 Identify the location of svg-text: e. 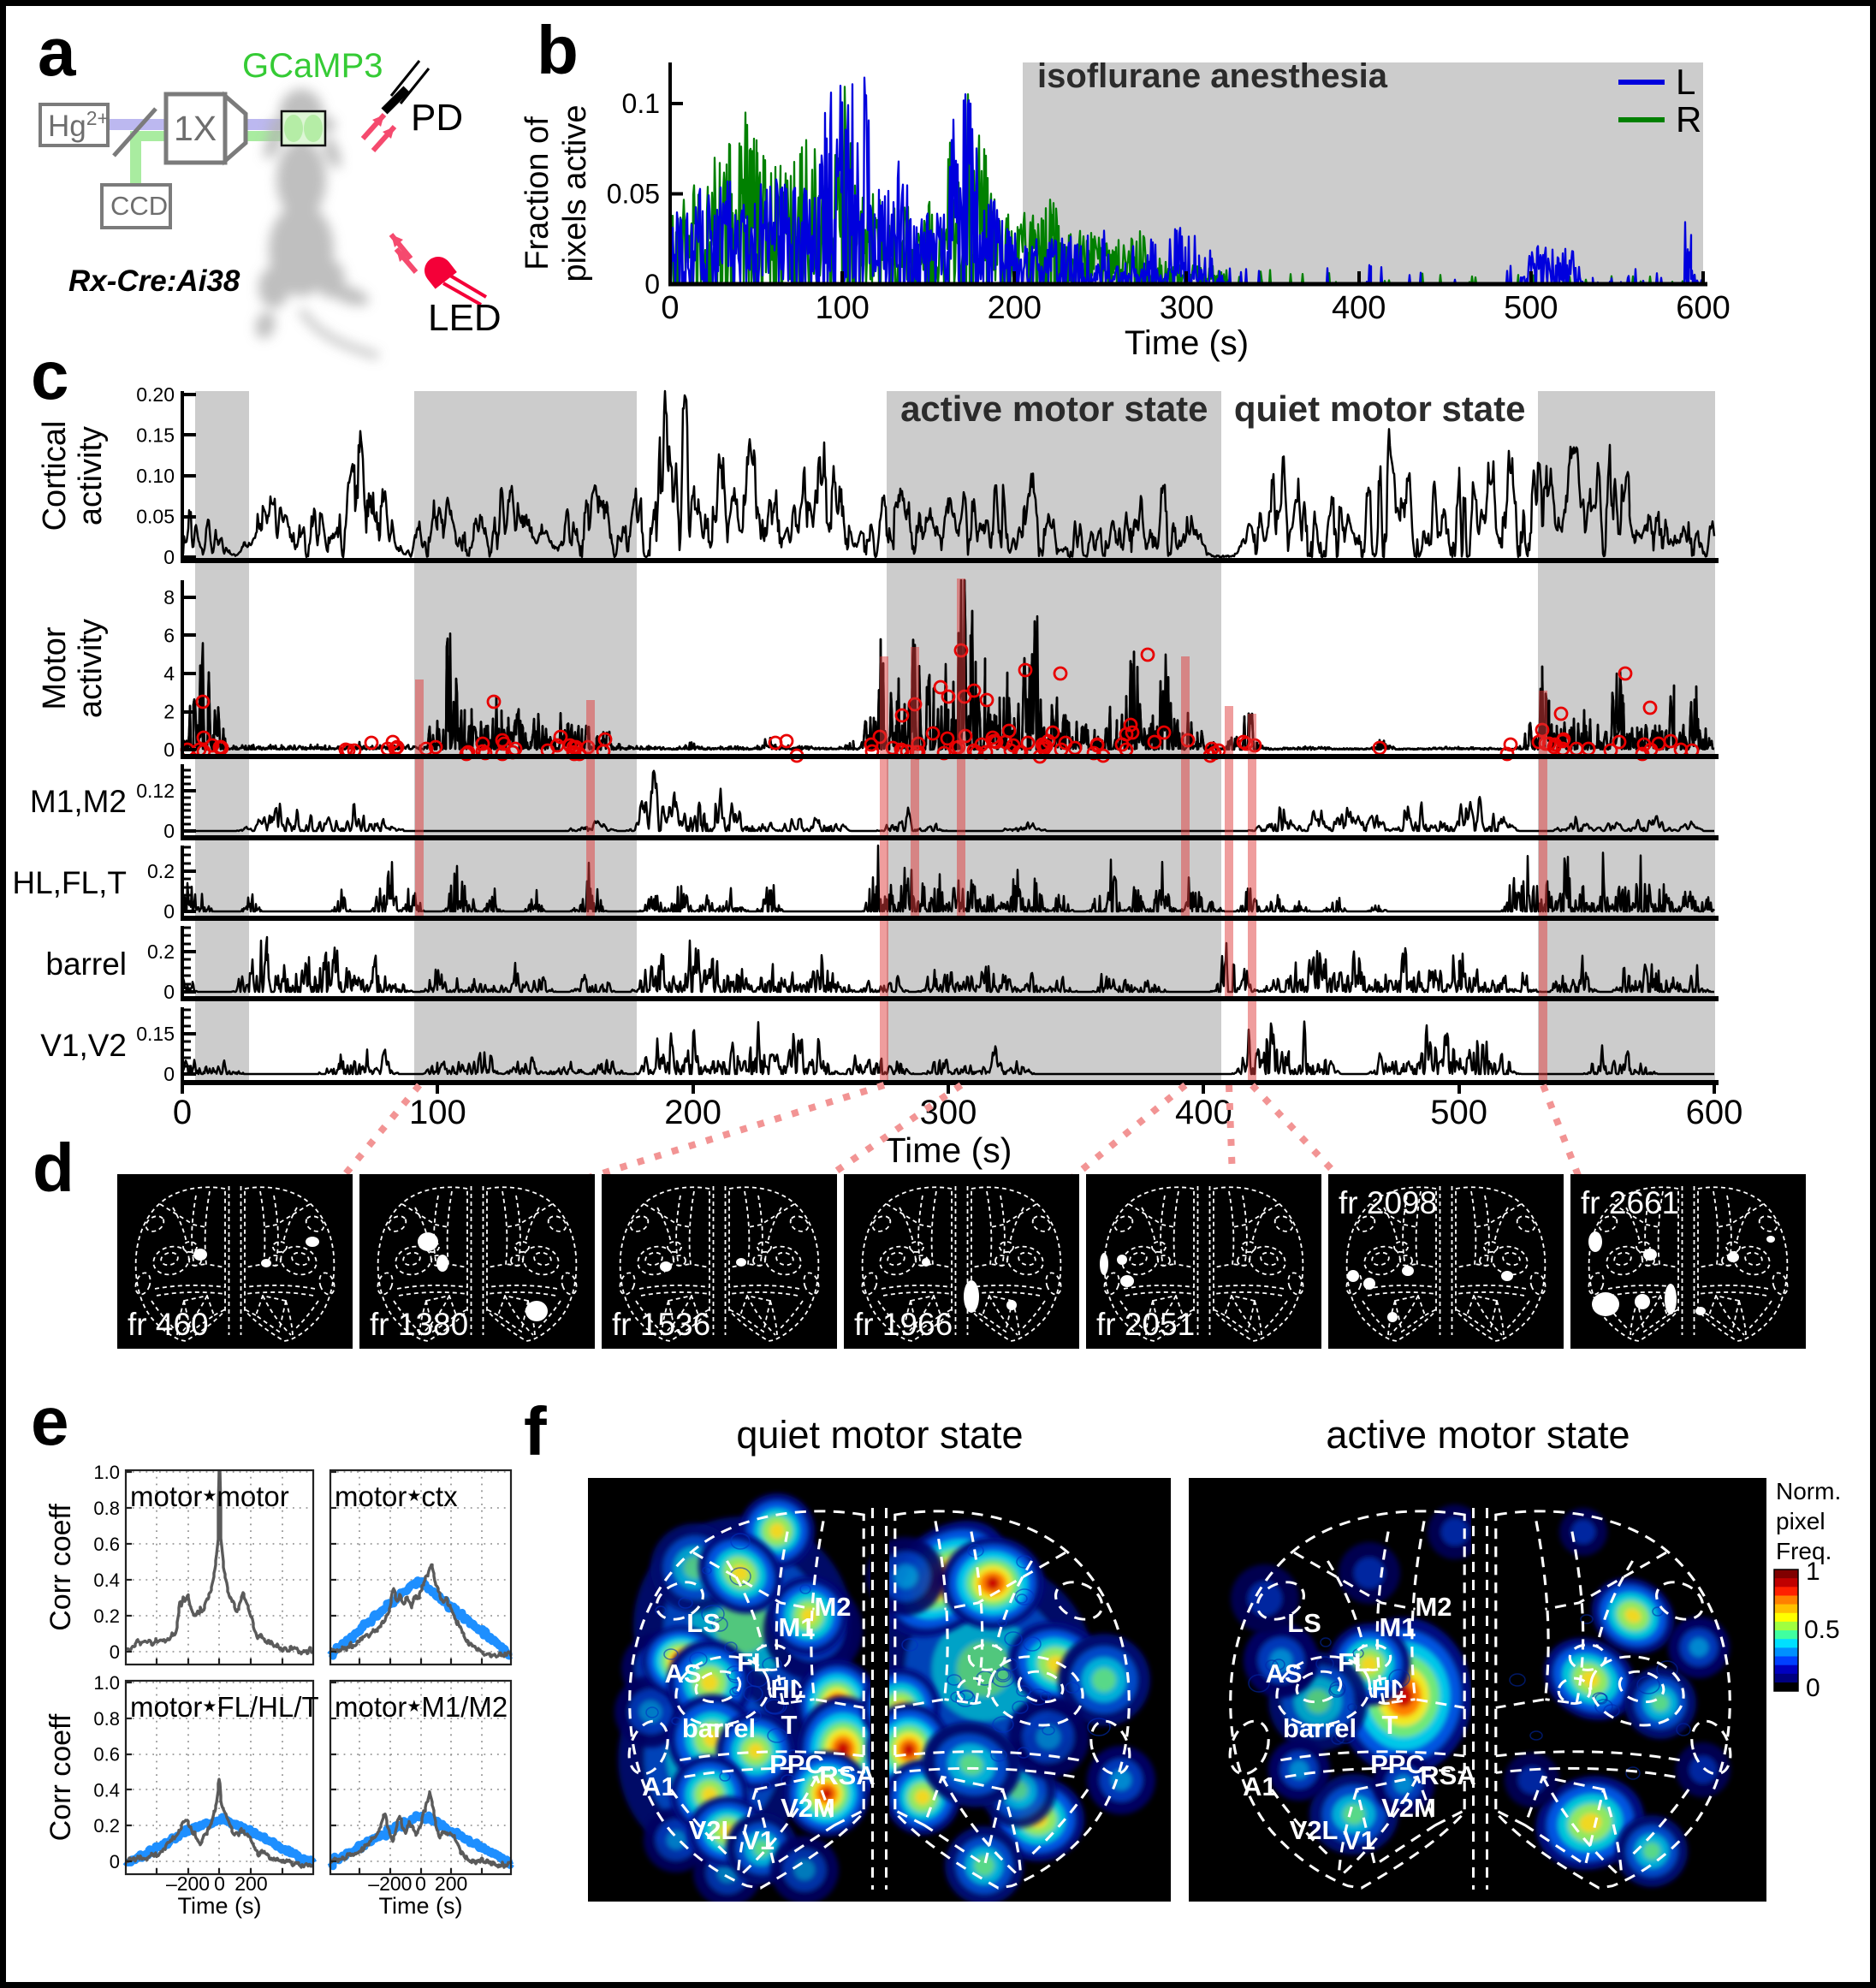
(50, 1421).